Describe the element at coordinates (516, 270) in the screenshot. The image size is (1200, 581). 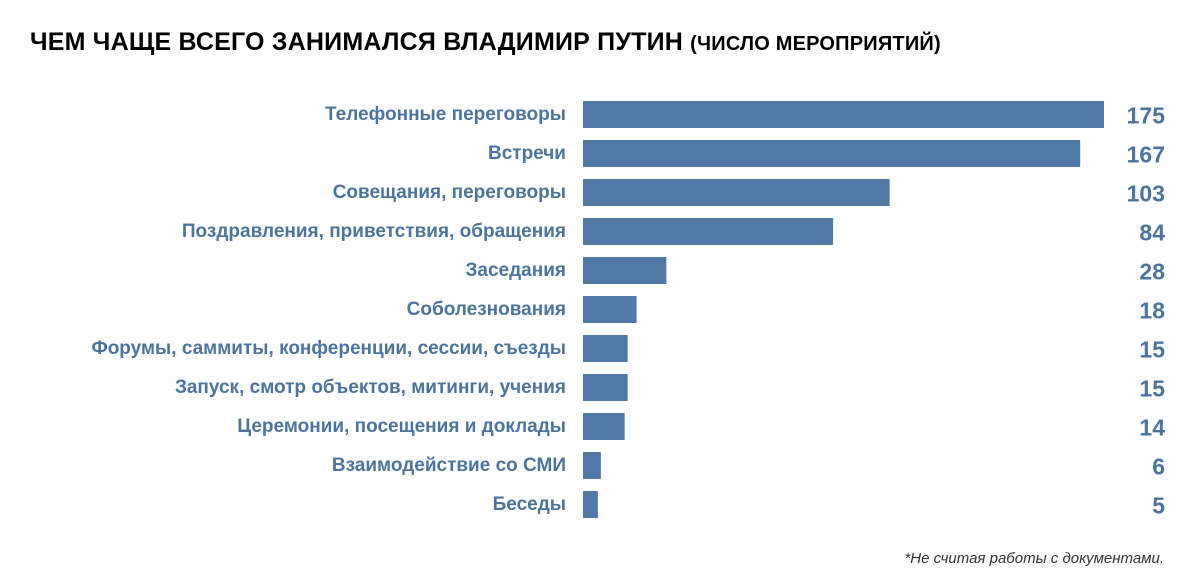
I see `category-label: Заседания` at that location.